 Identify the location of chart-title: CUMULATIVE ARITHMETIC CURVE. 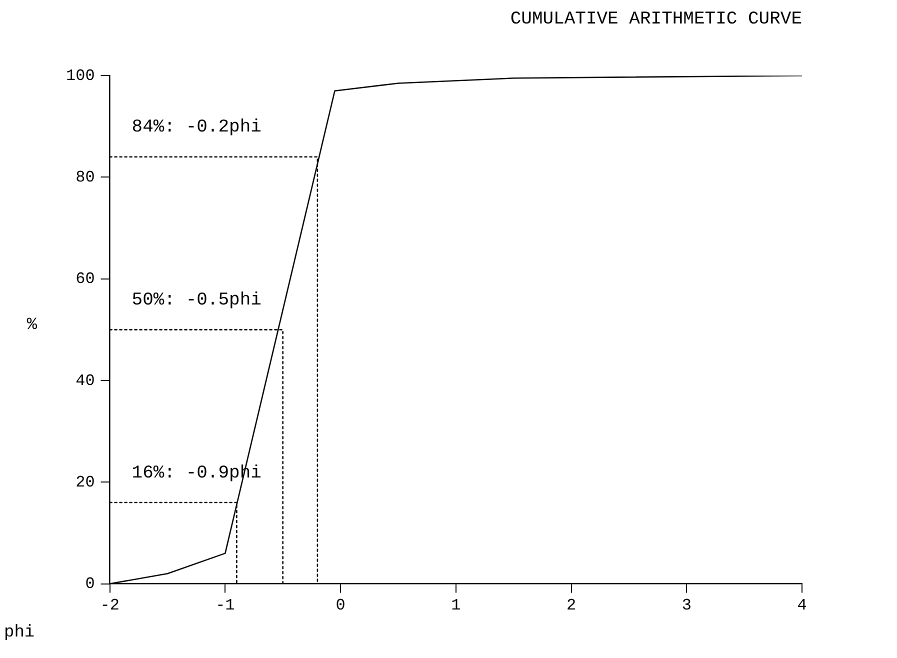
(656, 20).